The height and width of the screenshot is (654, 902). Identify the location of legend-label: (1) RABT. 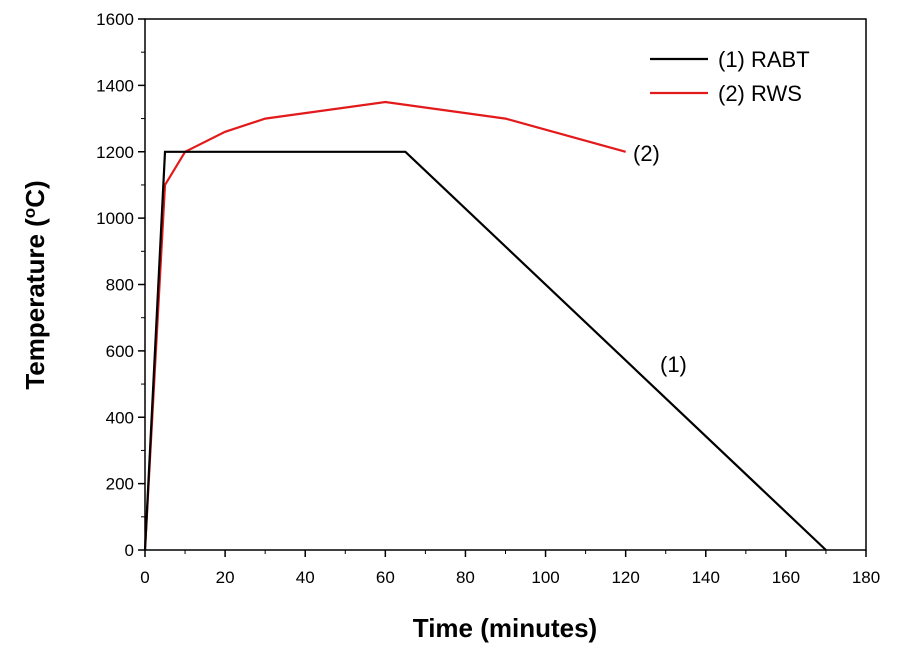
(764, 59).